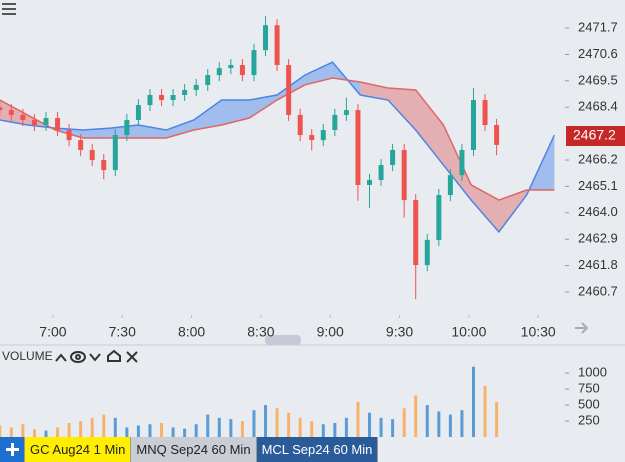 This screenshot has height=462, width=625. I want to click on x-tick-label: 9:00, so click(330, 332).